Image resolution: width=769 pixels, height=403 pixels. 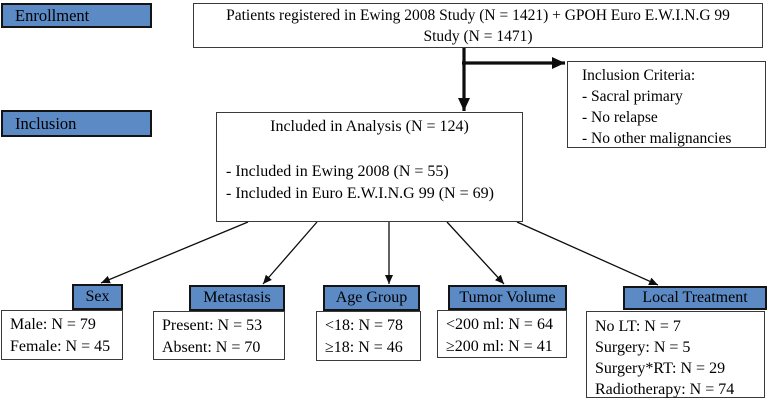 I want to click on stat-line: Female: N = 45, so click(x=60, y=346).